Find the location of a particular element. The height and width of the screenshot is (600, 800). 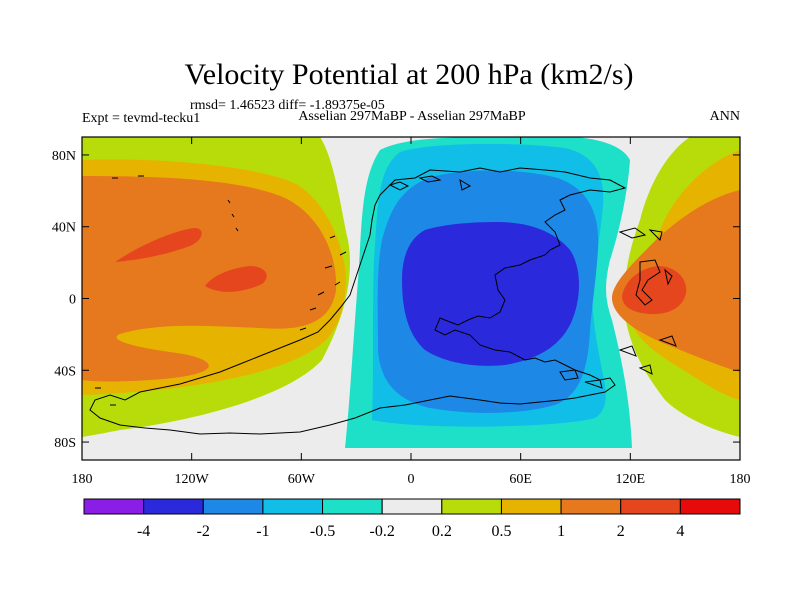

colorbar-label: -2 is located at coordinates (203, 531).